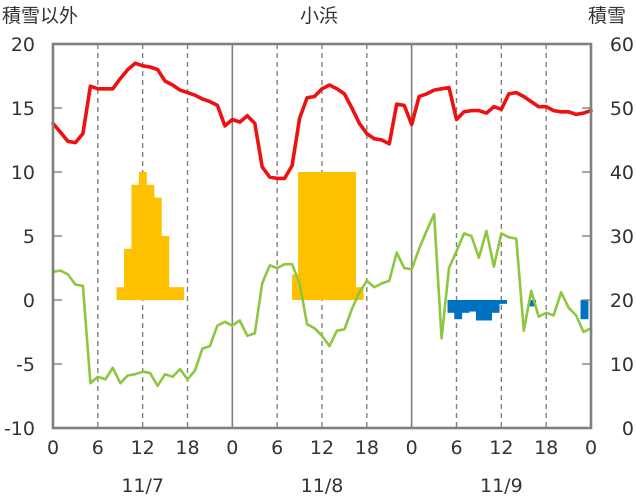 The image size is (636, 501). What do you see at coordinates (622, 109) in the screenshot?
I see `right-y-tick-label: 50` at bounding box center [622, 109].